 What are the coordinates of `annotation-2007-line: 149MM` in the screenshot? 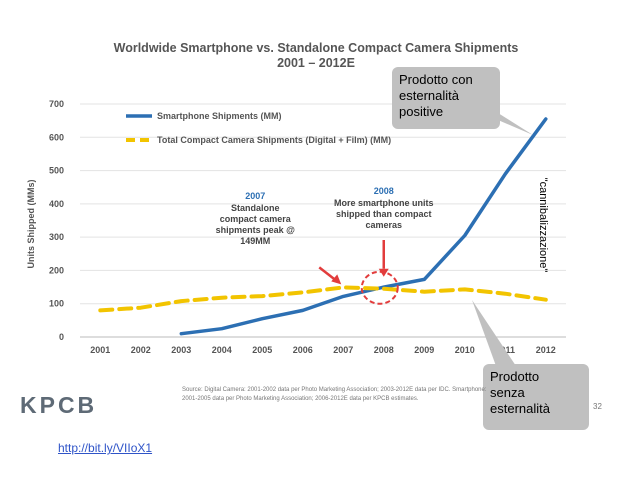 It's located at (255, 241).